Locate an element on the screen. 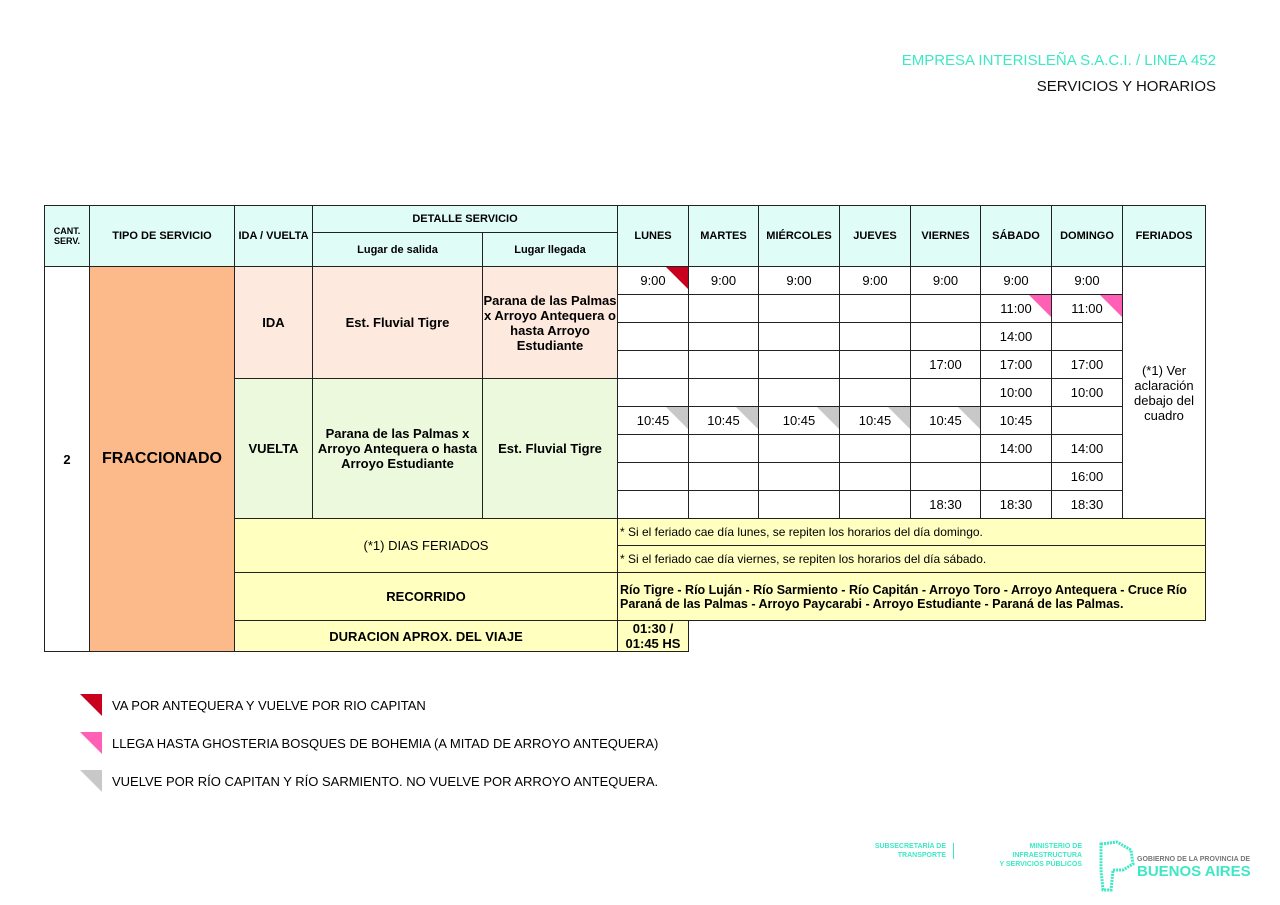 The height and width of the screenshot is (905, 1280). gobierno-logo: GOBIERNO DE LA PROVINCIA DE BUENOS AIRES is located at coordinates (1194, 868).